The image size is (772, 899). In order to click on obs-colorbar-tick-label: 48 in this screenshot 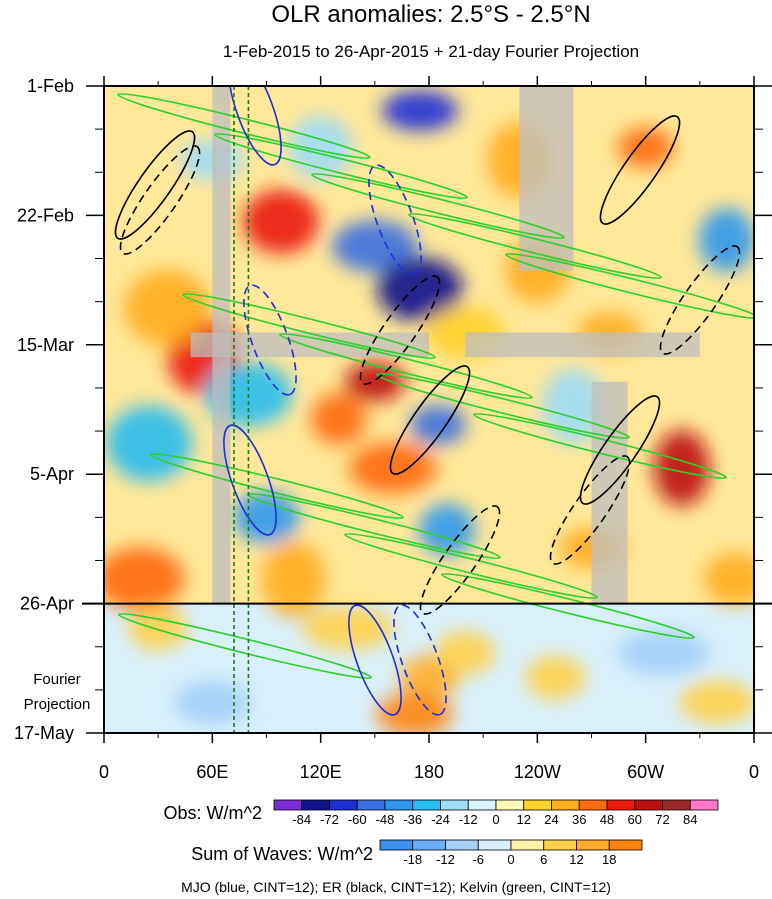, I will do `click(607, 819)`.